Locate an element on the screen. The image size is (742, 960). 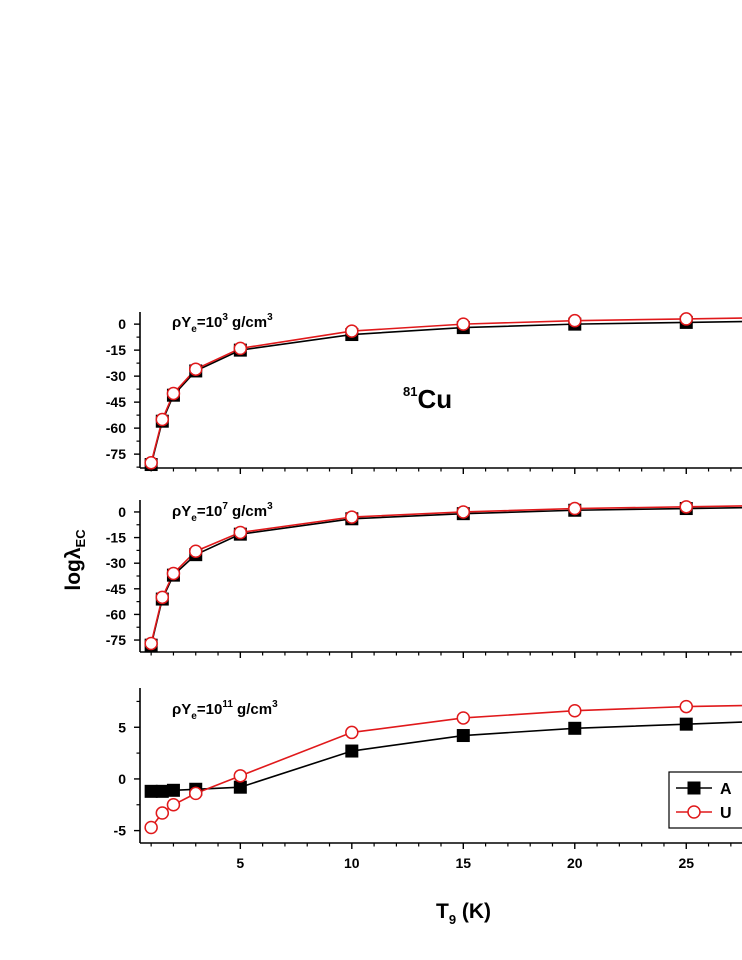
nuclide-label: 81Cu is located at coordinates (427, 399).